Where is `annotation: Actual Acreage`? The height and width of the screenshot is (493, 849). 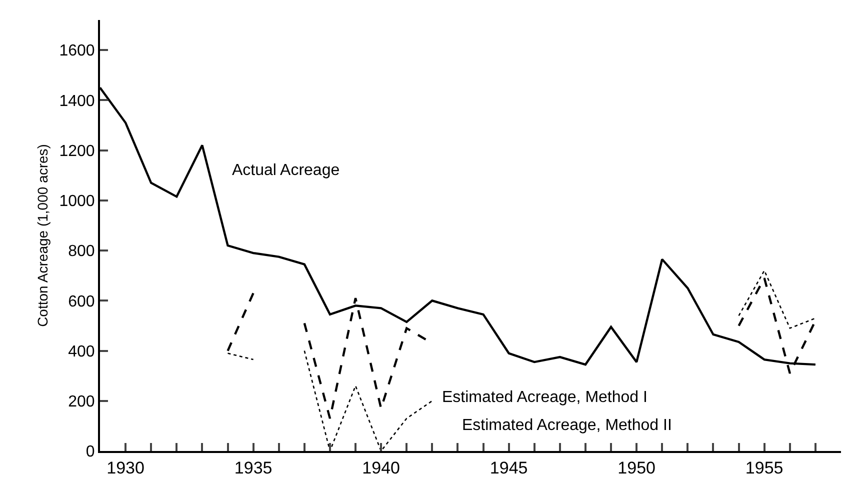 annotation: Actual Acreage is located at coordinates (286, 170).